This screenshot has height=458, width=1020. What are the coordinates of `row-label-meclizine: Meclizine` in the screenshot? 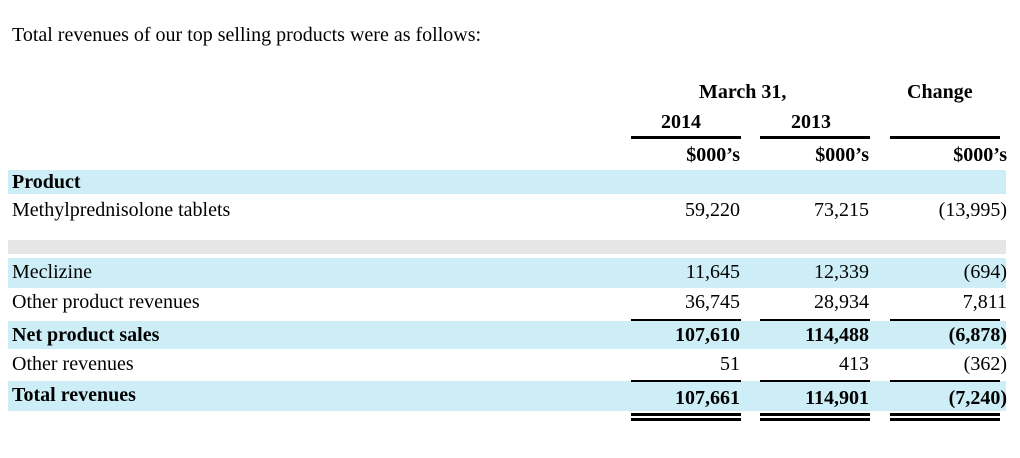 It's located at (52, 272).